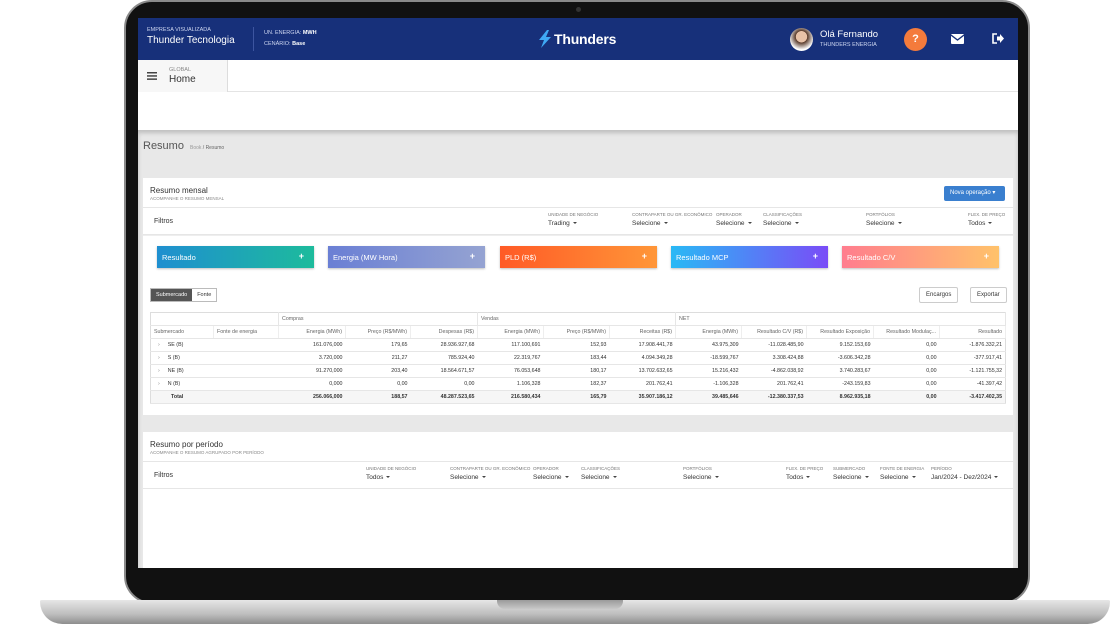 Image resolution: width=1120 pixels, height=644 pixels. What do you see at coordinates (235, 257) in the screenshot?
I see `summary-tile: Resultado +` at bounding box center [235, 257].